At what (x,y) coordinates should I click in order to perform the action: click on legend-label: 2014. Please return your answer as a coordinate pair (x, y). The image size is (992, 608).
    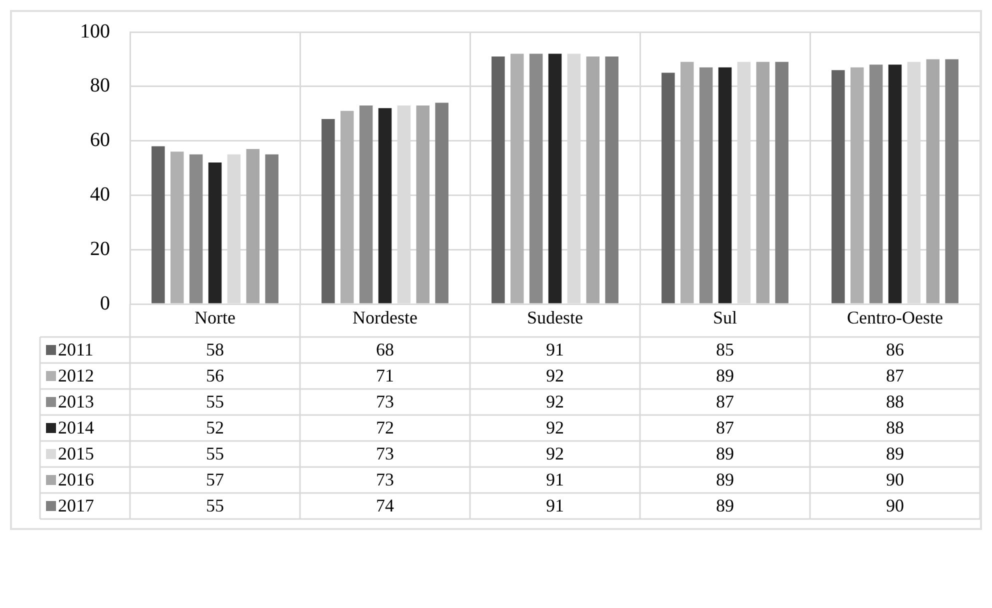
    Looking at the image, I should click on (76, 428).